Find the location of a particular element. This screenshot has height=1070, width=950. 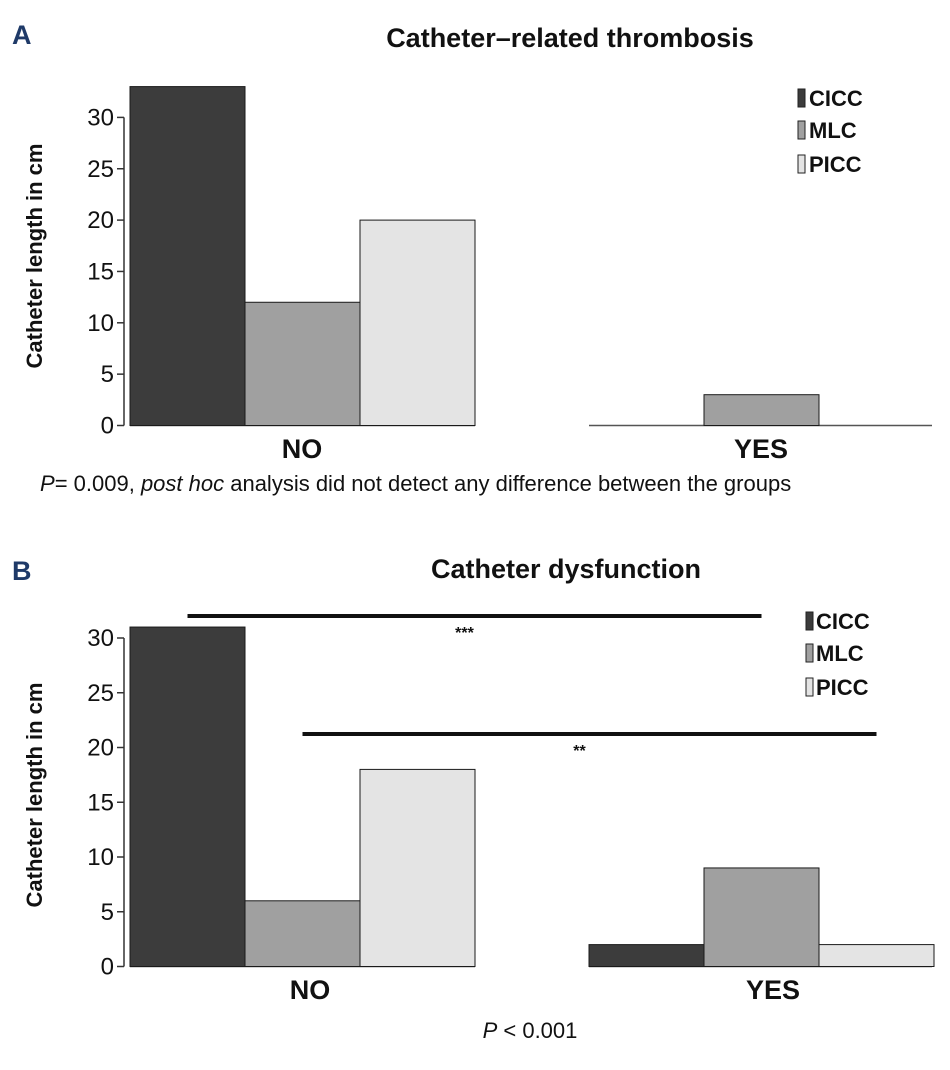

p-value: < 0.001 is located at coordinates (537, 1030).